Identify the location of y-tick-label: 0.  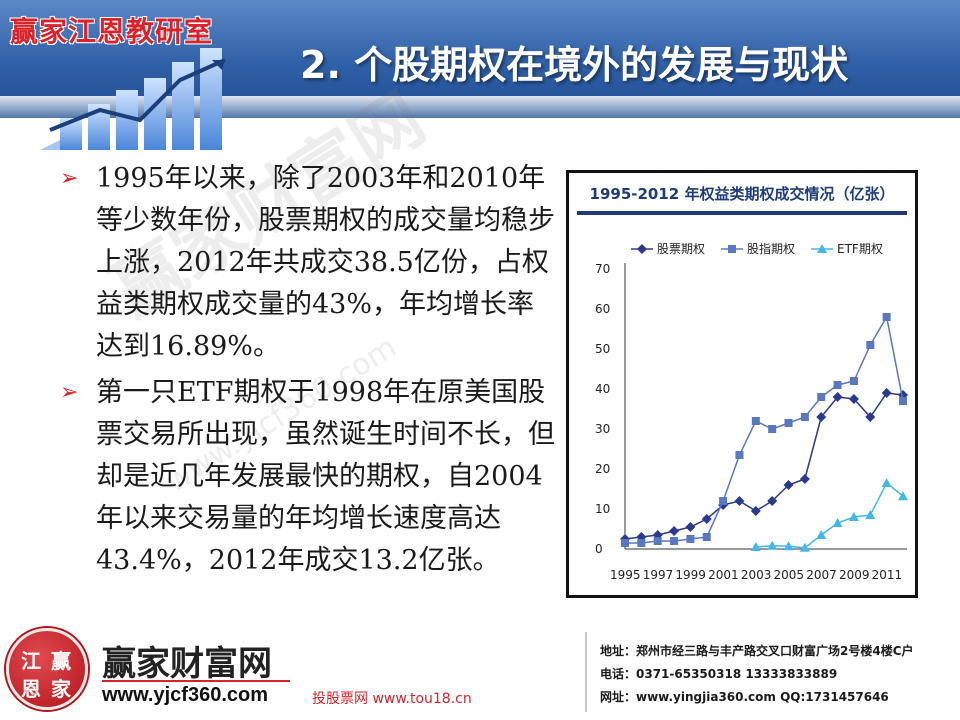
(599, 549).